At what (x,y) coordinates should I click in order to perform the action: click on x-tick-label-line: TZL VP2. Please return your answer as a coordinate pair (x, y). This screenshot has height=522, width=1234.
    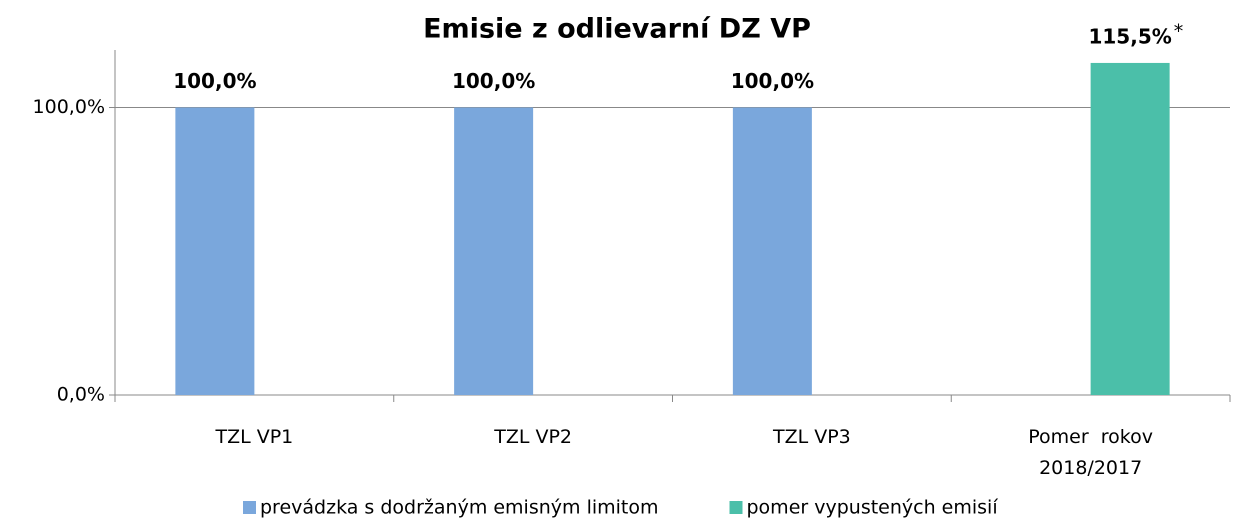
    Looking at the image, I should click on (532, 437).